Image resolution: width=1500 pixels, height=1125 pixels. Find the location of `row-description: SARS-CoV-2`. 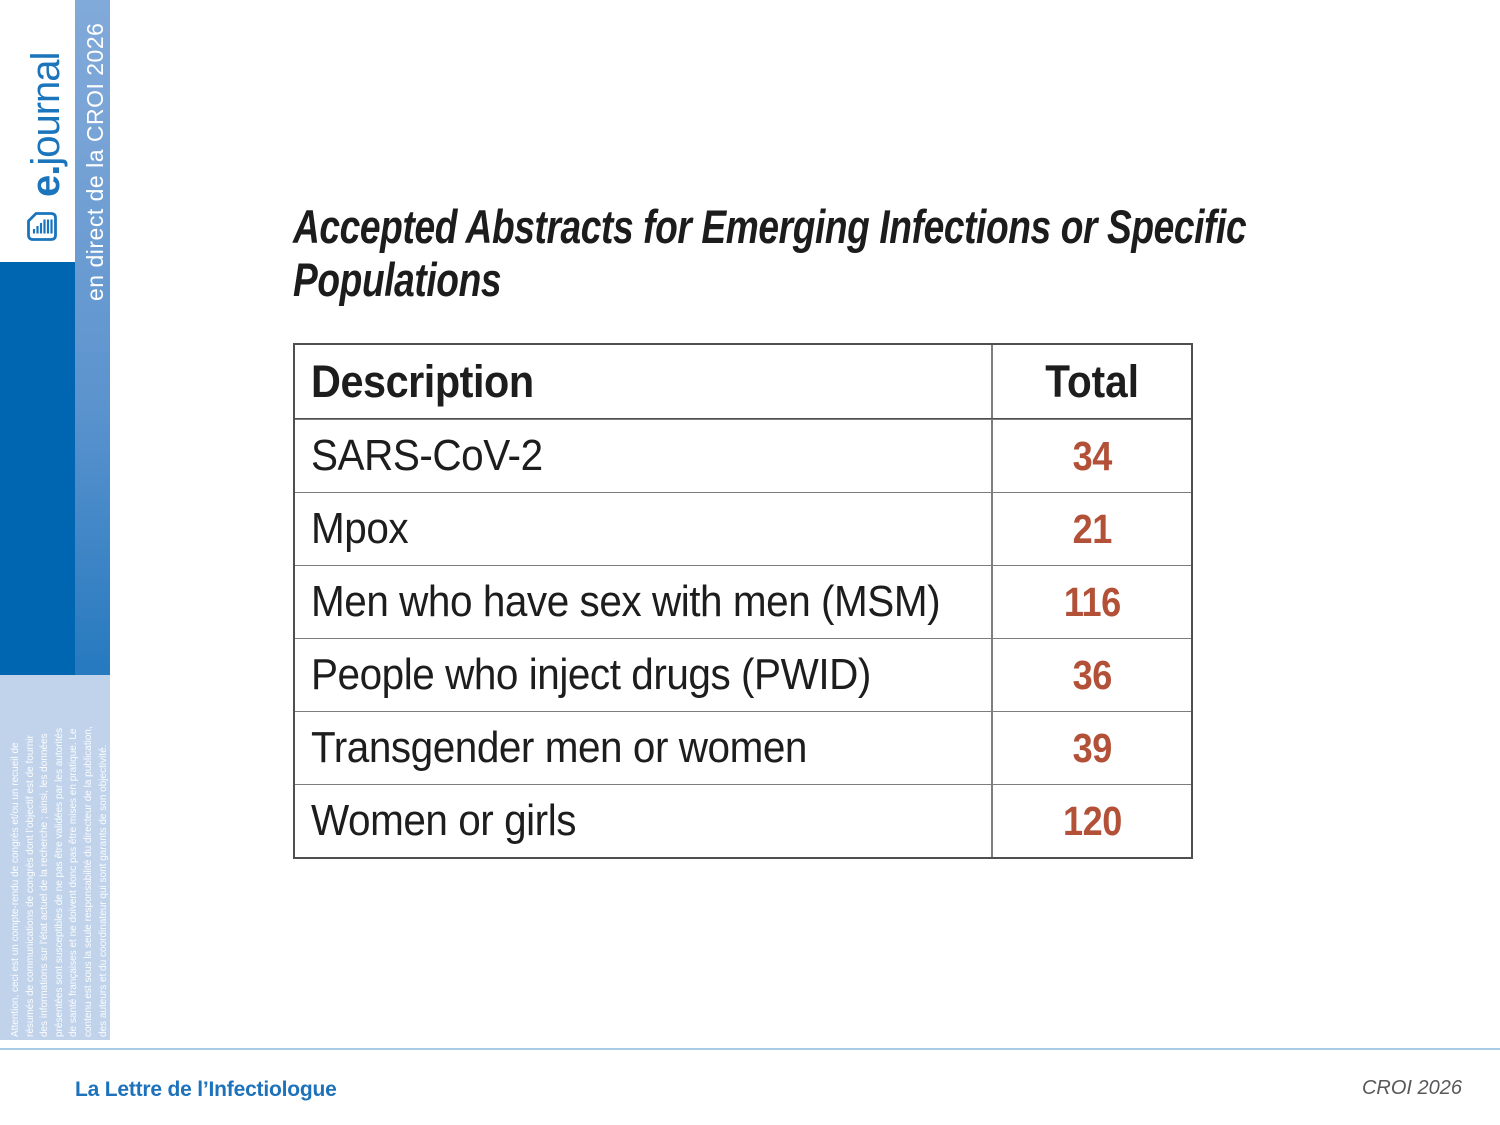

row-description: SARS-CoV-2 is located at coordinates (643, 456).